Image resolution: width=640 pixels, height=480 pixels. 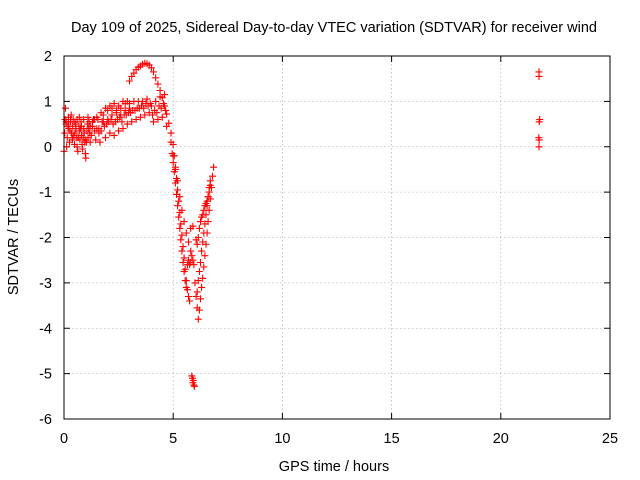 What do you see at coordinates (173, 439) in the screenshot?
I see `x-tick-label: 5` at bounding box center [173, 439].